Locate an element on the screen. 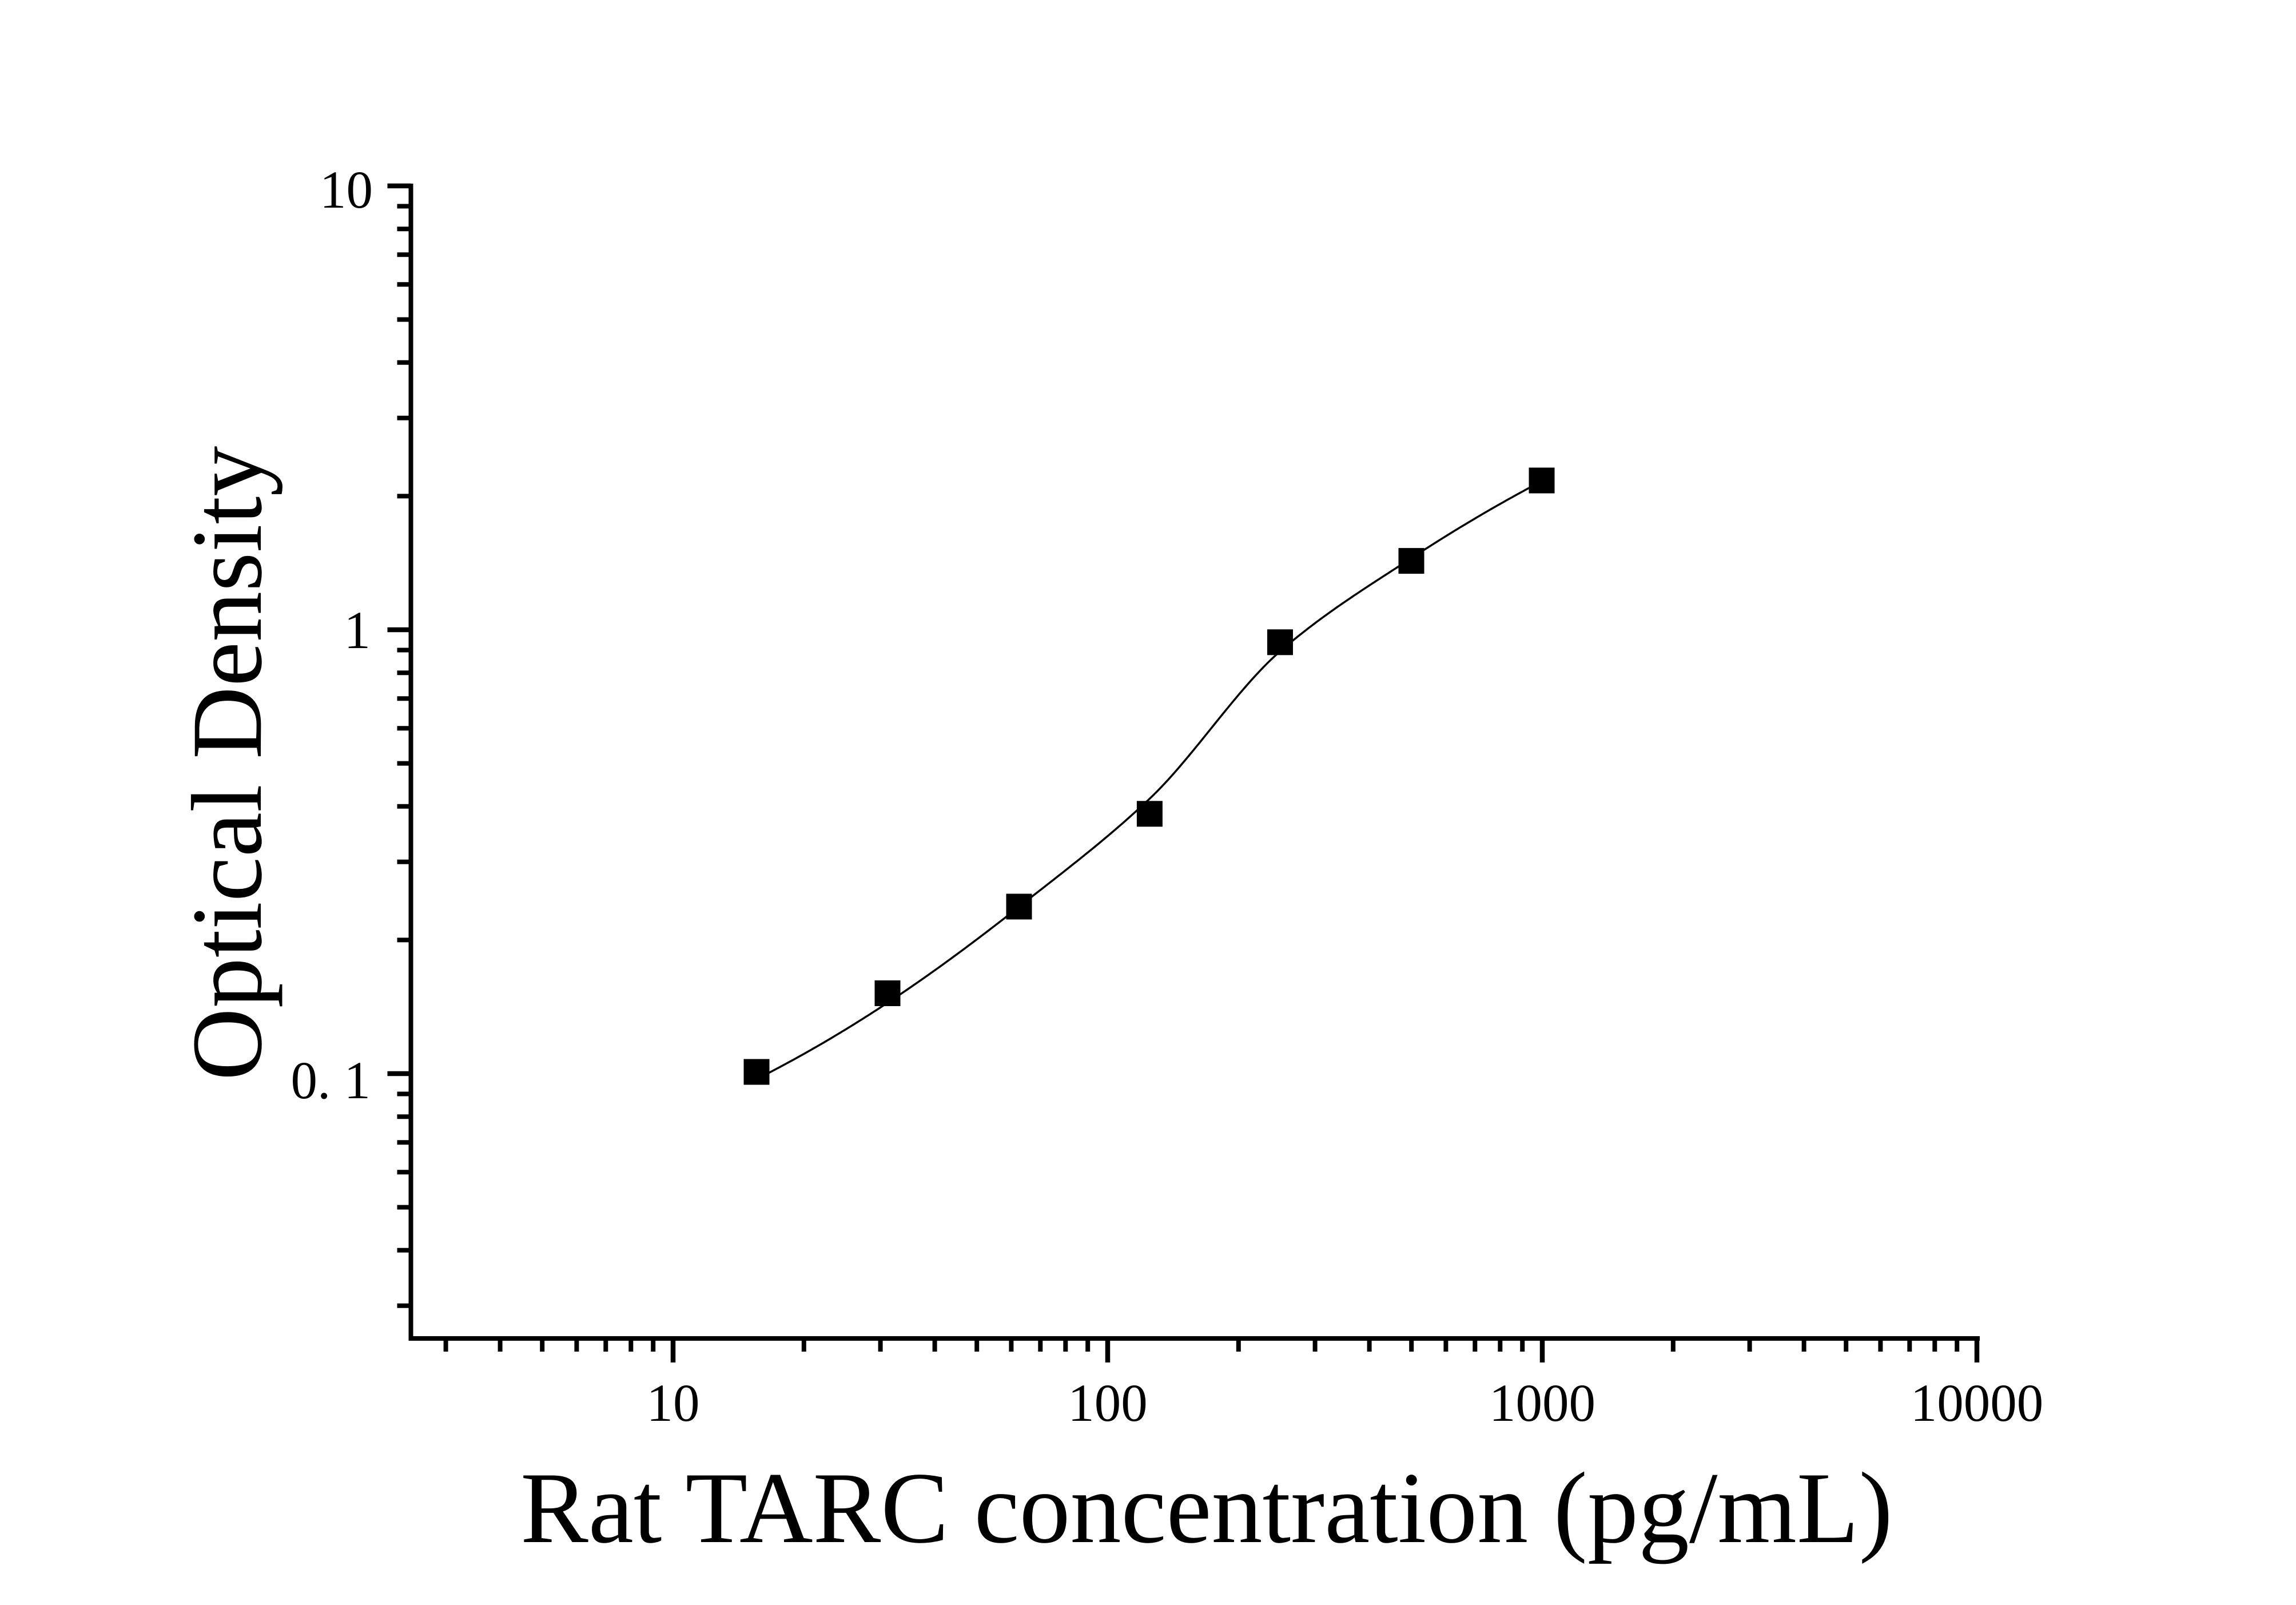 The image size is (2296, 1605). svg-text: 1 is located at coordinates (357, 630).